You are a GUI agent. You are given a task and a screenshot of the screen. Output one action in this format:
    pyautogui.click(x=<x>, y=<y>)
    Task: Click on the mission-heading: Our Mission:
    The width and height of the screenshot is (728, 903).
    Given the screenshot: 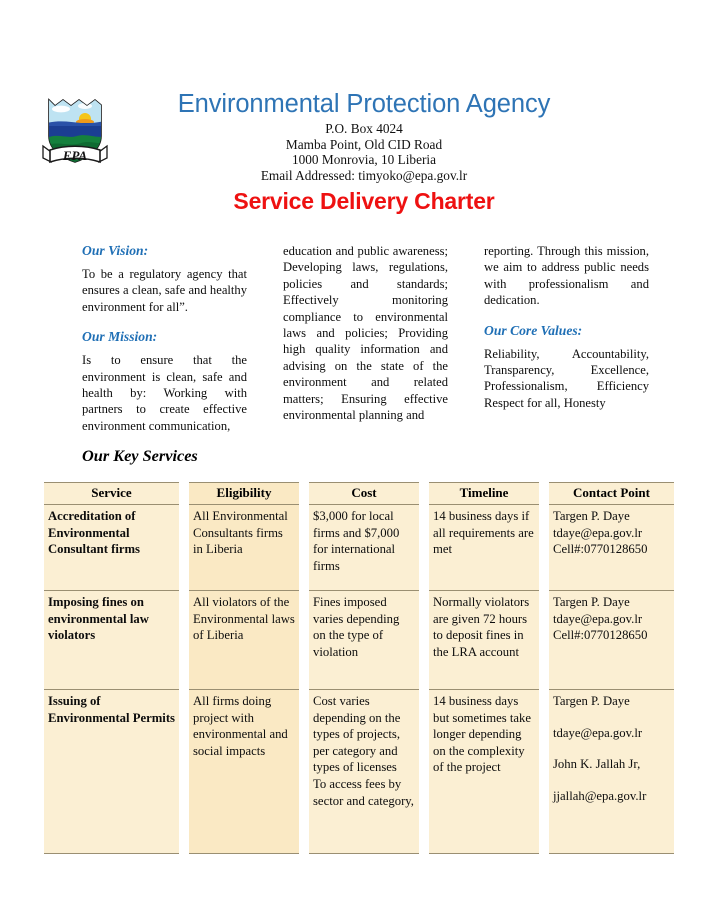 What is the action you would take?
    pyautogui.click(x=120, y=337)
    